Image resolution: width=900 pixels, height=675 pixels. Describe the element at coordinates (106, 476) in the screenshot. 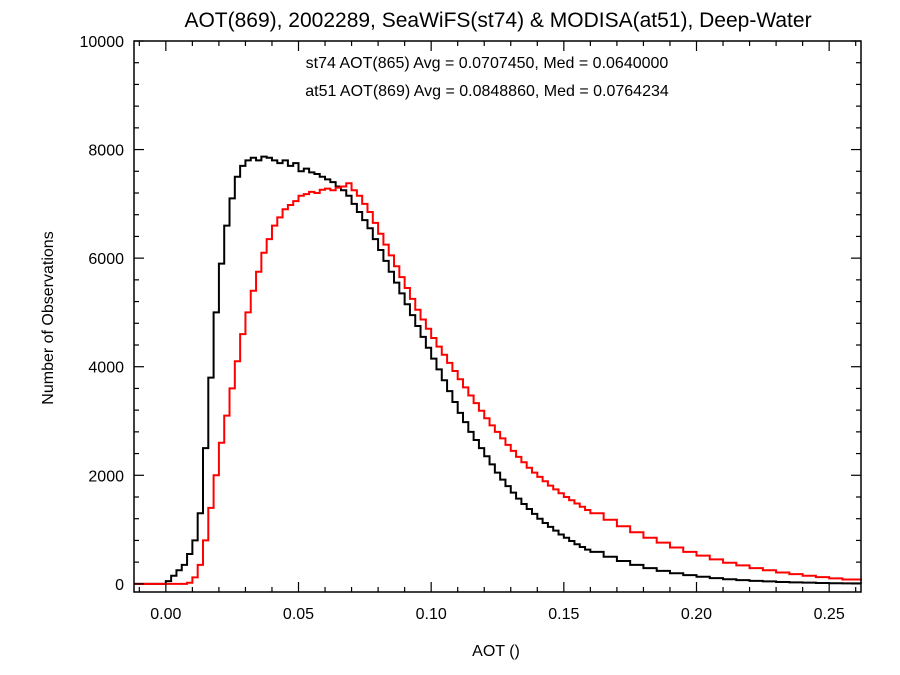

I see `y-tick-label: 2000` at that location.